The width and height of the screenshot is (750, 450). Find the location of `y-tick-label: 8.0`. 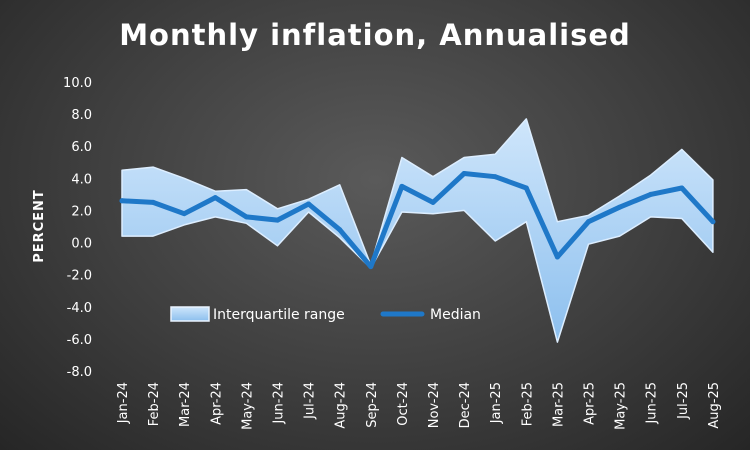

y-tick-label: 8.0 is located at coordinates (81, 115).